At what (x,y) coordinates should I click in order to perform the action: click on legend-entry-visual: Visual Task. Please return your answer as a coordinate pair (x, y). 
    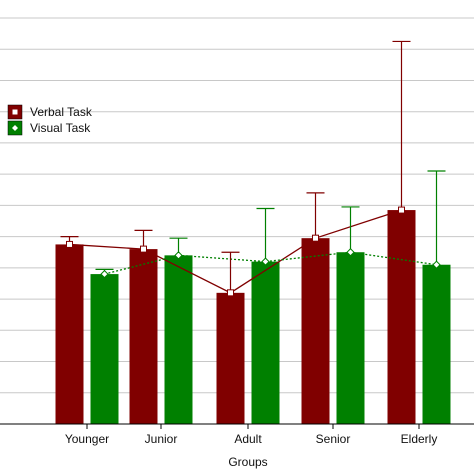
    Looking at the image, I should click on (49, 128).